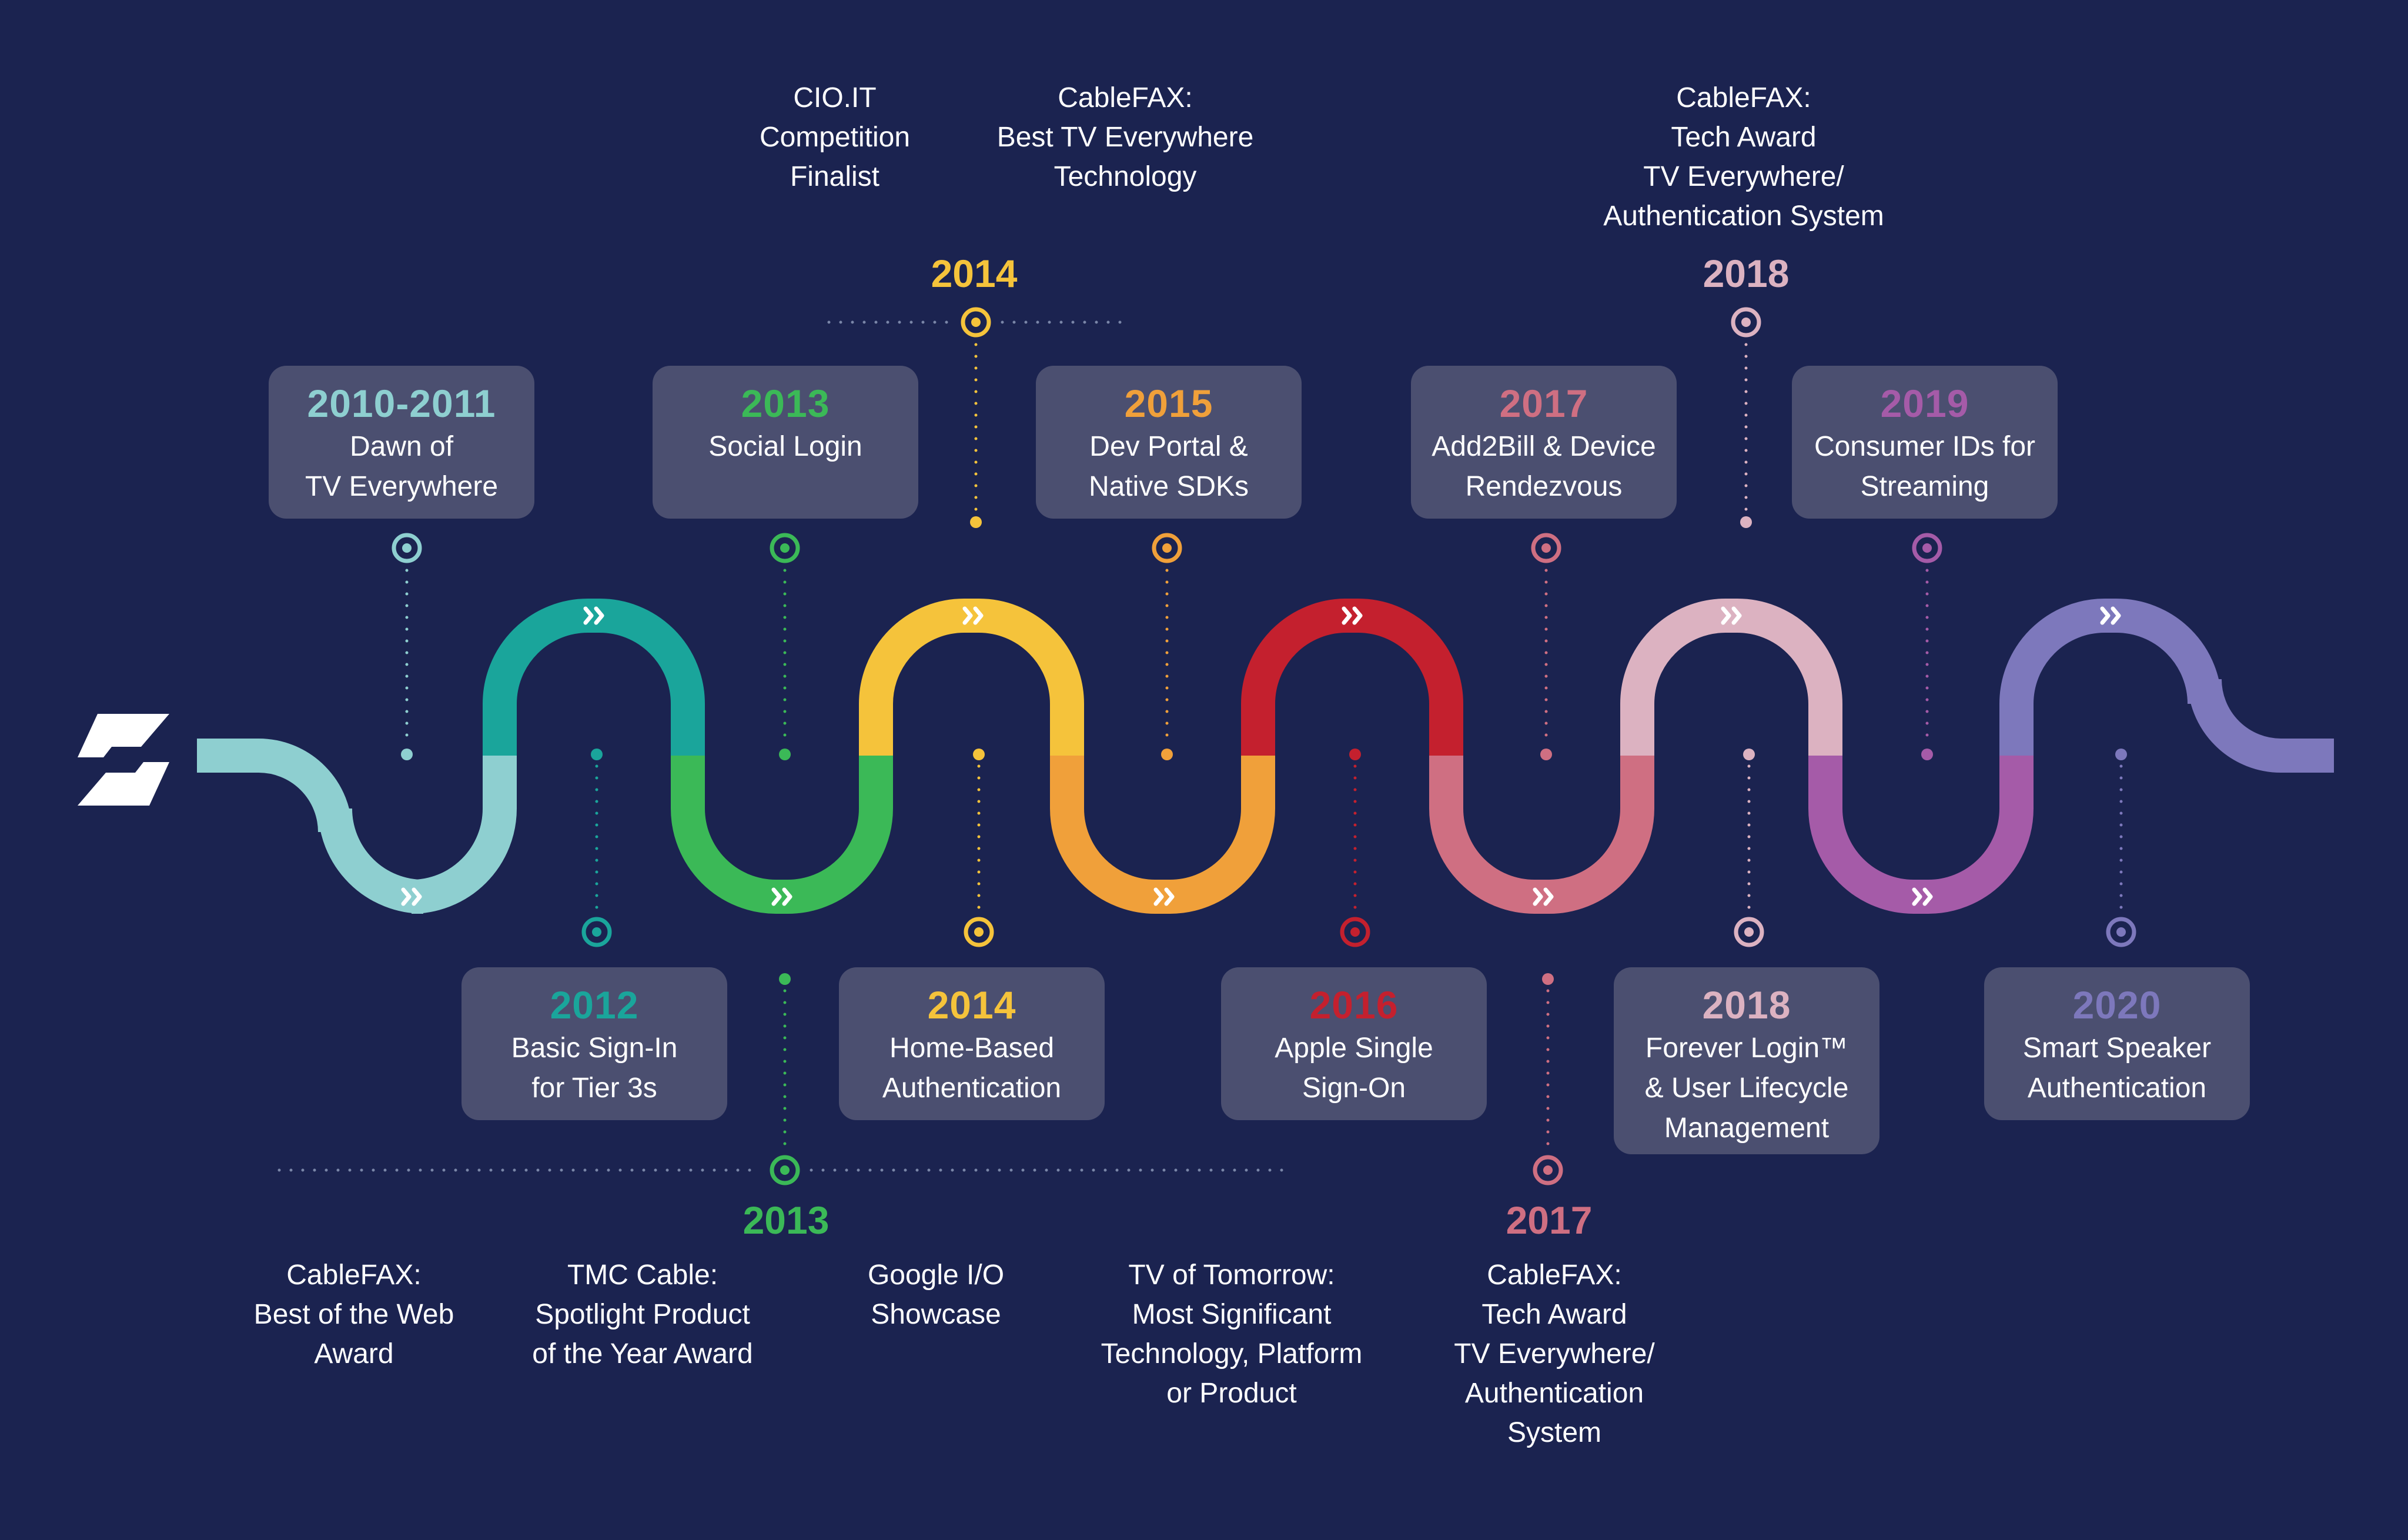 This screenshot has width=2408, height=1540. Describe the element at coordinates (1125, 137) in the screenshot. I see `award-cablefax-2014: CableFAX: Best TV Everywhere Technology` at that location.